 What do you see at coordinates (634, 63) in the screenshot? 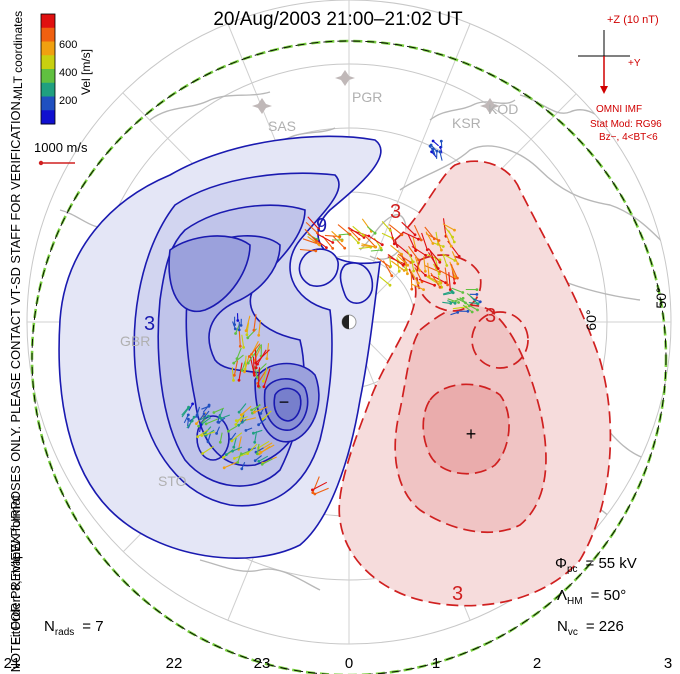
I see `svg-text: +Y` at bounding box center [634, 63].